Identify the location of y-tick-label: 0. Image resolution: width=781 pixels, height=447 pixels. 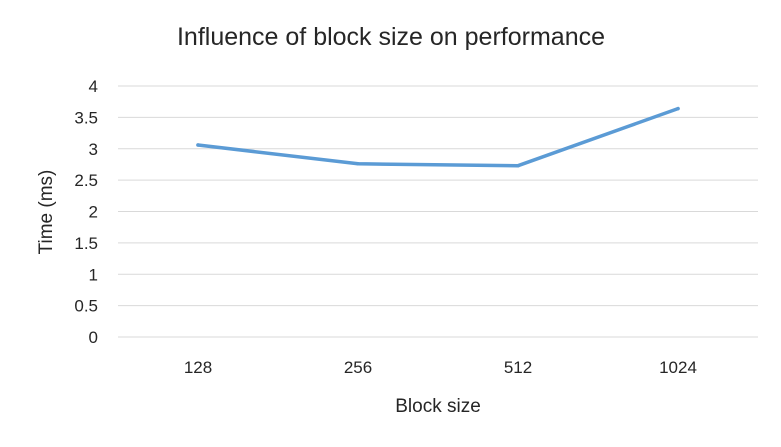
(93, 337).